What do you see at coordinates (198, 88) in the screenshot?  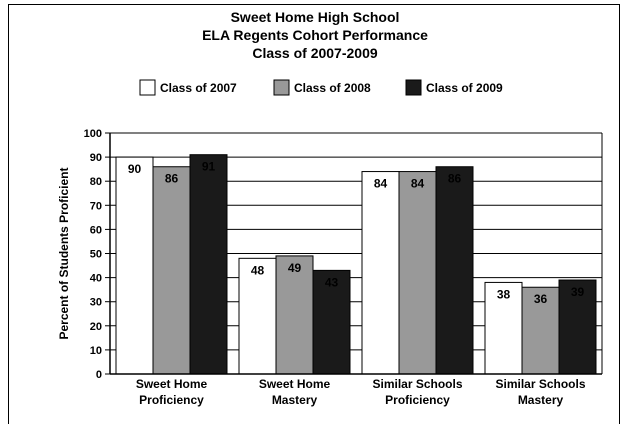 I see `legend-label: Class of 2007` at bounding box center [198, 88].